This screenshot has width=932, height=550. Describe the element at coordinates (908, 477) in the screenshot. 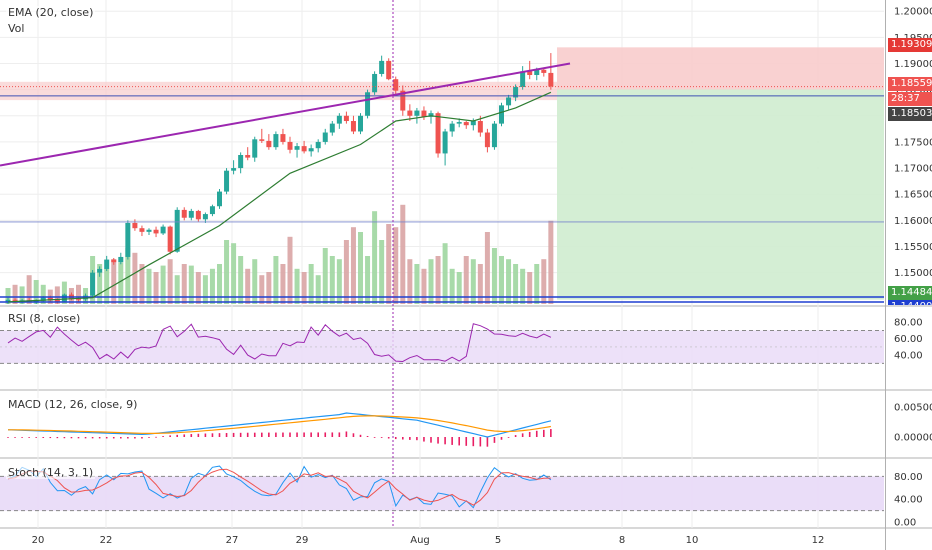

I see `stoch-axis-label: 80.00` at that location.